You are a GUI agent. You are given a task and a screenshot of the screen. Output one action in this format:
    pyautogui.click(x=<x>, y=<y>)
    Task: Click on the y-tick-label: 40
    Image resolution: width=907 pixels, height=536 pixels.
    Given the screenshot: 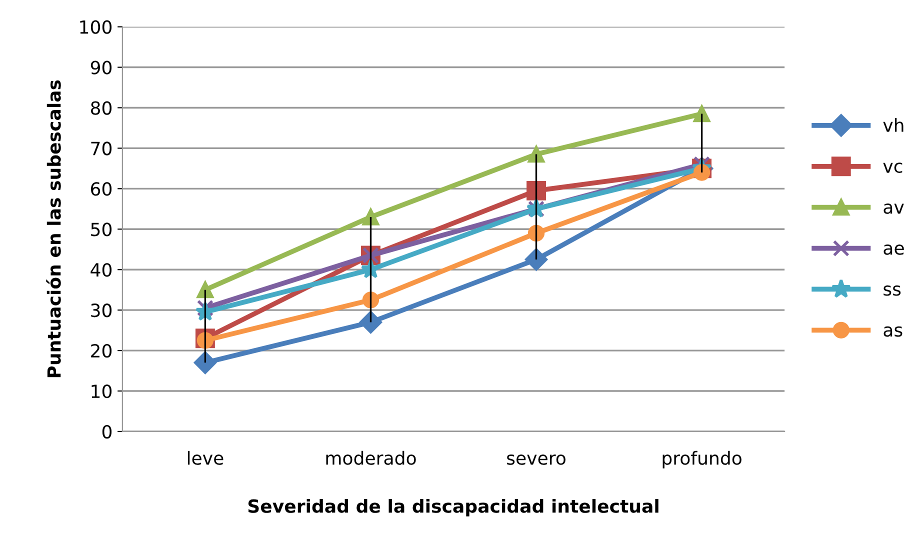 What is the action you would take?
    pyautogui.click(x=101, y=270)
    